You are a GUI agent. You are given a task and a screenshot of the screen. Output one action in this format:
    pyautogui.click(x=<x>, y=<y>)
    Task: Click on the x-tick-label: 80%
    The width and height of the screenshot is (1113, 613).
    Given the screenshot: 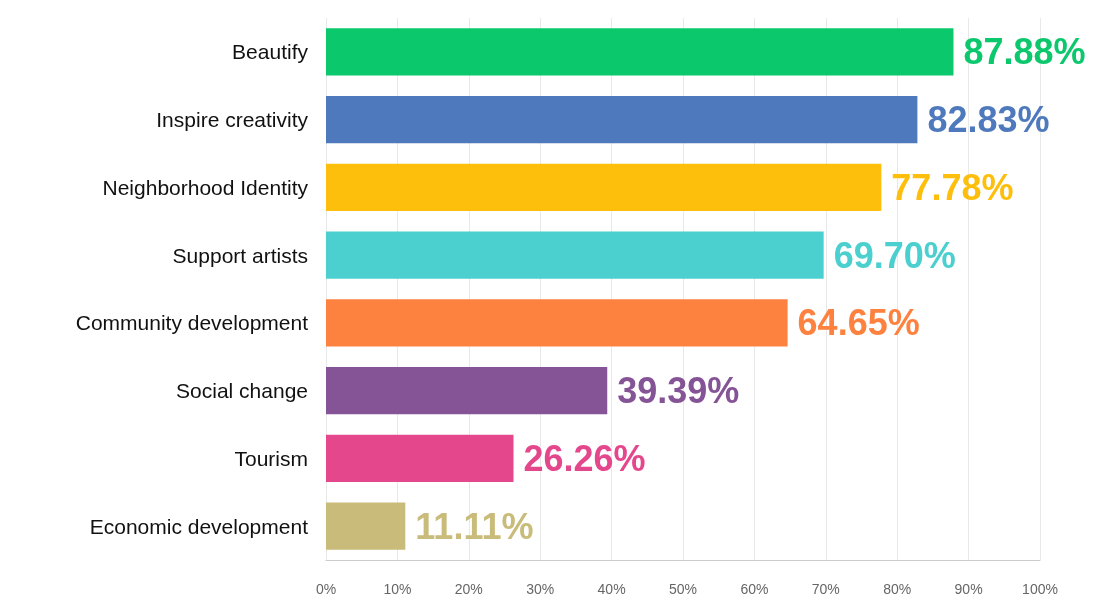 What is the action you would take?
    pyautogui.click(x=897, y=589)
    